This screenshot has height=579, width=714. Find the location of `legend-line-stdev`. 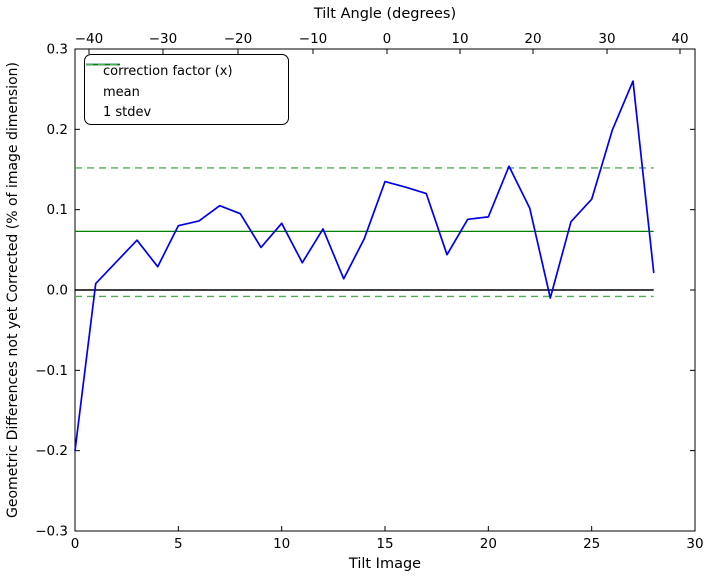

legend-line-stdev is located at coordinates (103, 64).